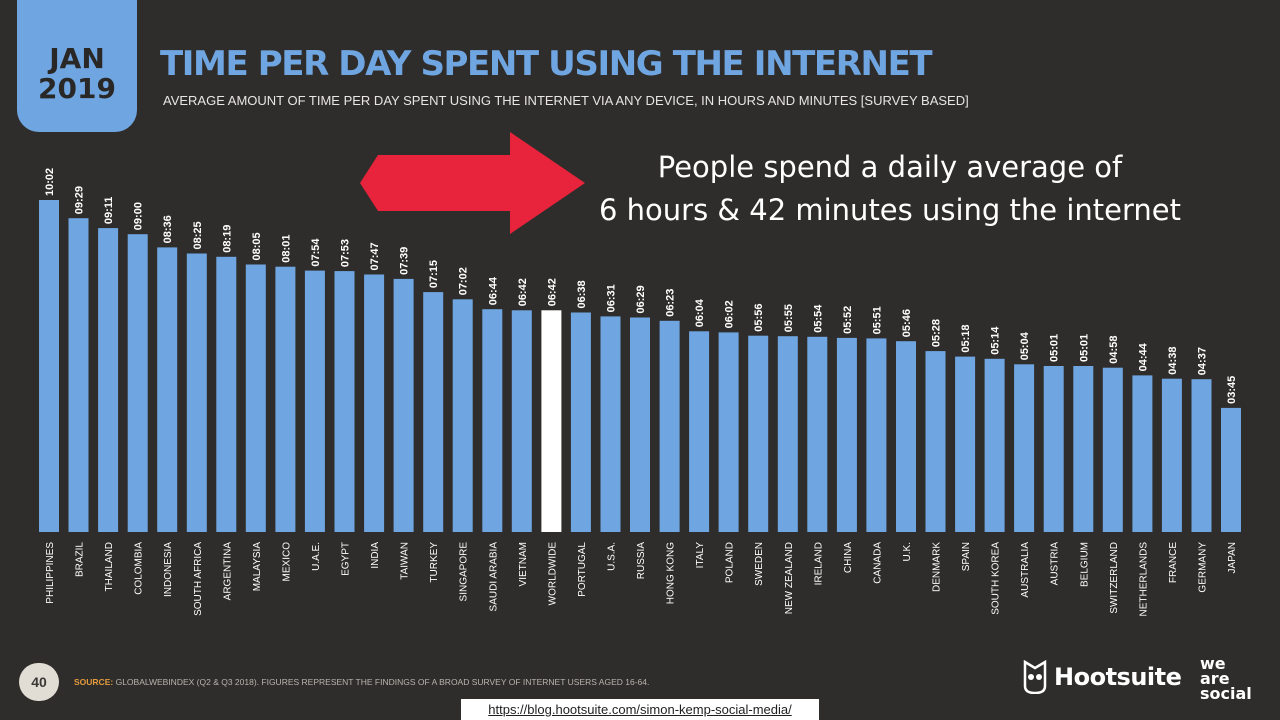  I want to click on category-label-singapore: SINGAPORE, so click(464, 572).